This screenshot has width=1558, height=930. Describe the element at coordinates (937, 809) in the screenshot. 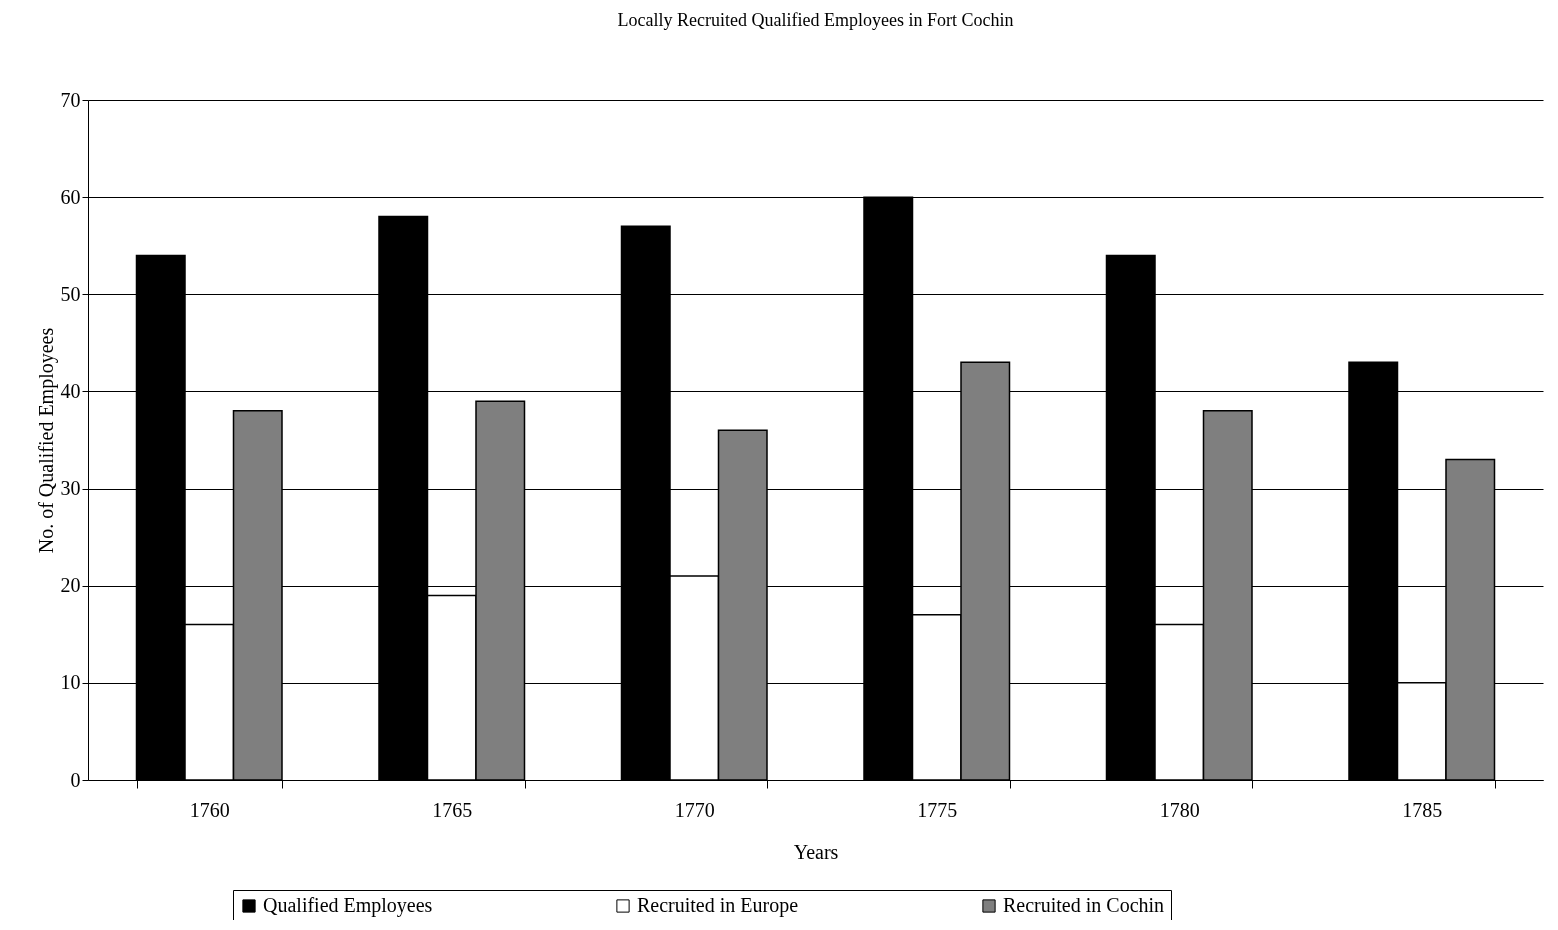

I see `x-tick-label: 1775` at that location.